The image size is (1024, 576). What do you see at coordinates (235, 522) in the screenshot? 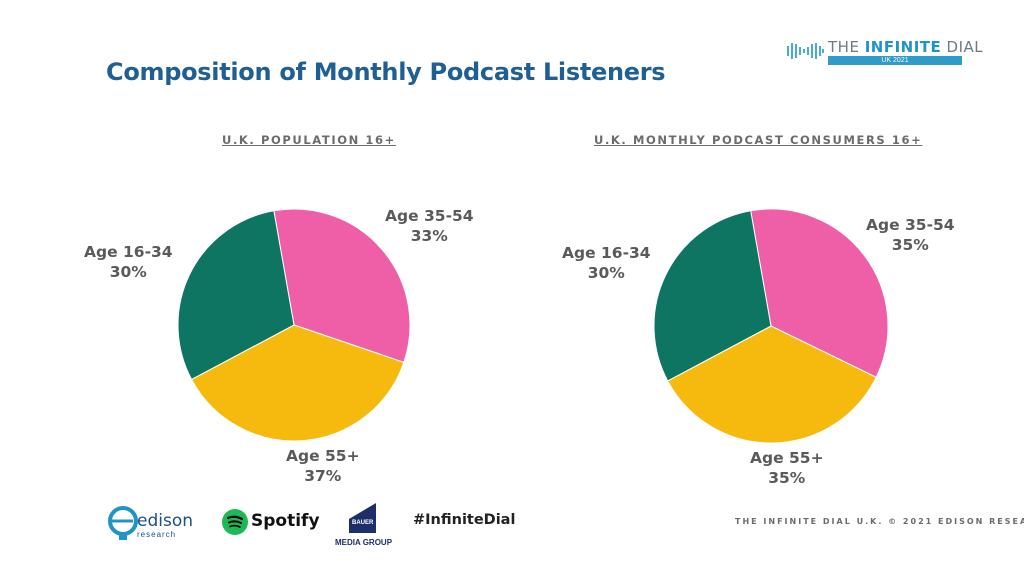
I see `spotify-icon` at bounding box center [235, 522].